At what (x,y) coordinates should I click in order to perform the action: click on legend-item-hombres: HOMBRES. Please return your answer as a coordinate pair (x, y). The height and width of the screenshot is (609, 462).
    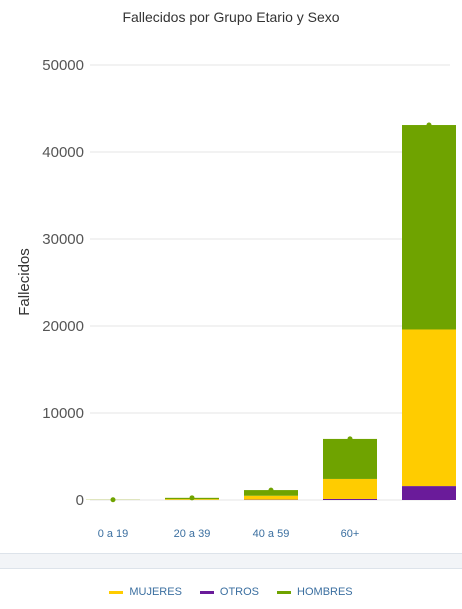
    Looking at the image, I should click on (315, 592).